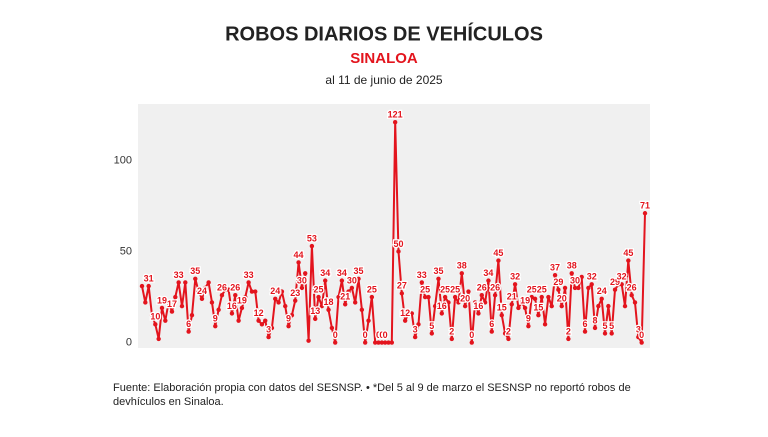  I want to click on value-label: 33, so click(179, 275).